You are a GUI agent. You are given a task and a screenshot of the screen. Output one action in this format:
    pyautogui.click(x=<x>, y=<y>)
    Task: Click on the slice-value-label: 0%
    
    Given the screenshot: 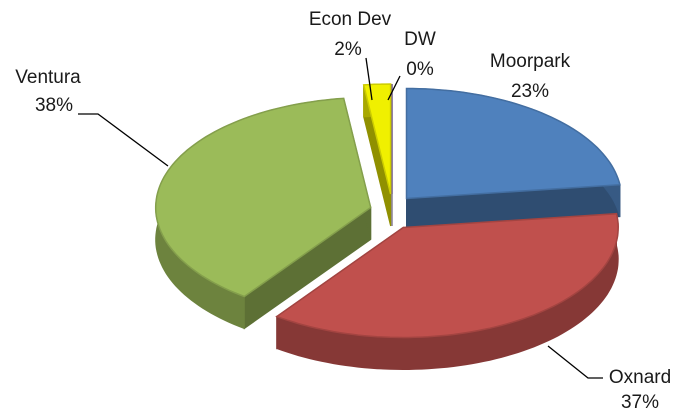 What is the action you would take?
    pyautogui.click(x=420, y=69)
    